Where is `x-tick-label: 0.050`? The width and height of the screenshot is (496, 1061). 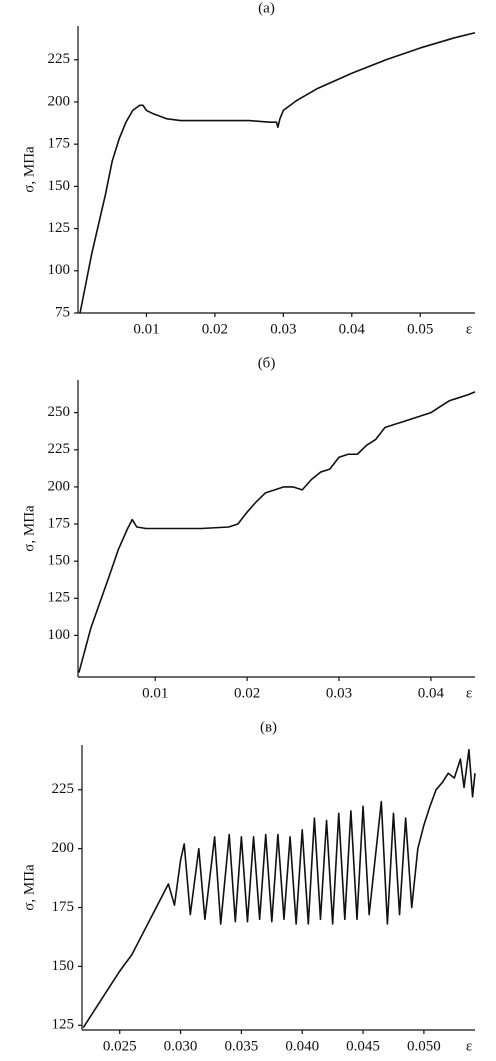
x-tick-label: 0.050 is located at coordinates (424, 1046).